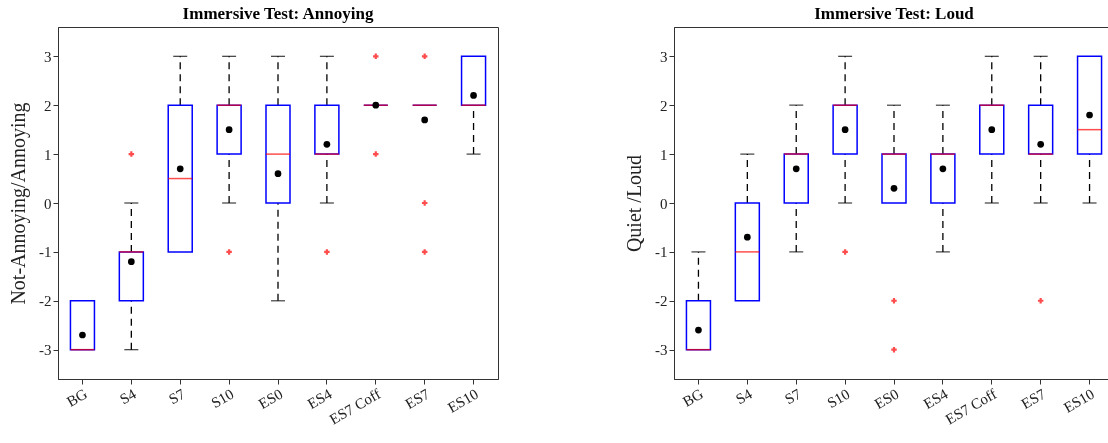 The height and width of the screenshot is (443, 1108). What do you see at coordinates (278, 13) in the screenshot?
I see `chart-title: Immersive Test: Annoying` at bounding box center [278, 13].